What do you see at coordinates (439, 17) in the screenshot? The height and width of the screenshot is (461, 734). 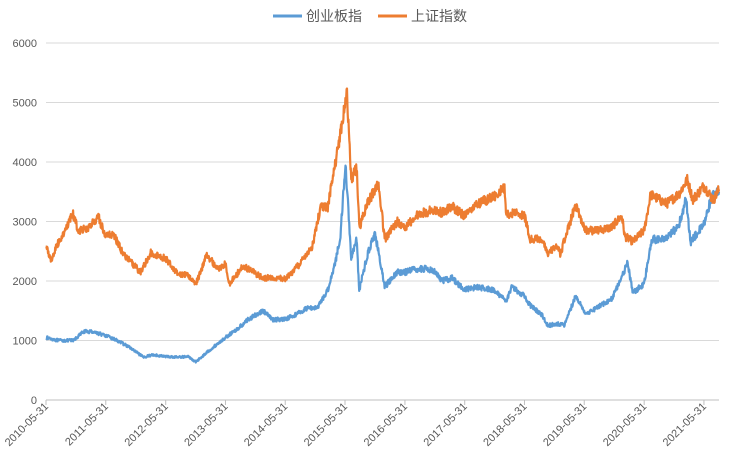 I see `legend-label-series-2: 上证指数` at bounding box center [439, 17].